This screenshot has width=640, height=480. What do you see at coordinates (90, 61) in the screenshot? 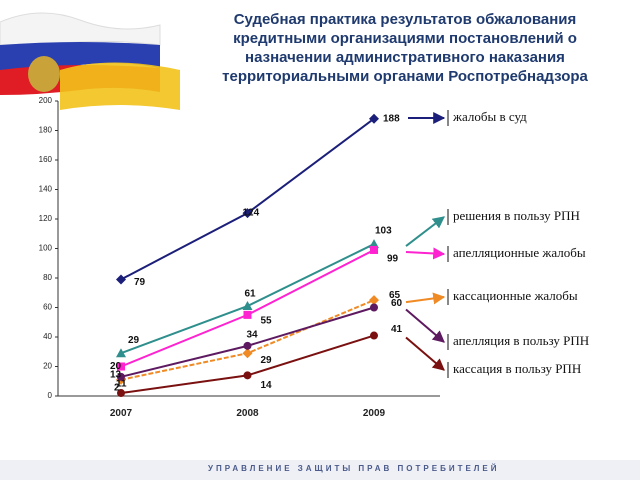
I see `flag-decoration` at bounding box center [90, 61].